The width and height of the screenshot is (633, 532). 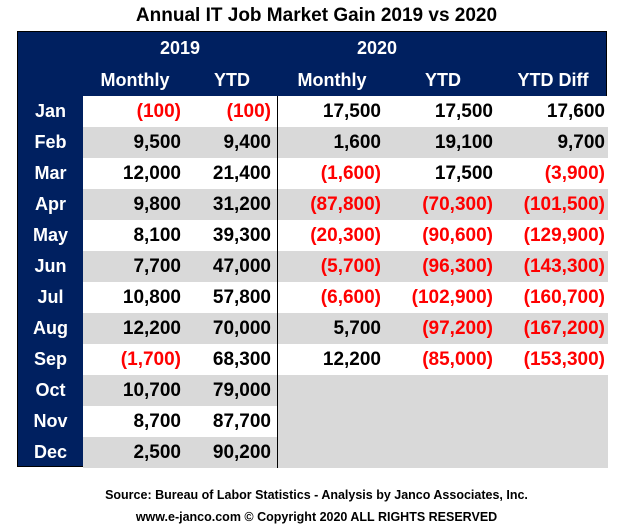 What do you see at coordinates (135, 359) in the screenshot?
I see `table-cell: (1,700)` at bounding box center [135, 359].